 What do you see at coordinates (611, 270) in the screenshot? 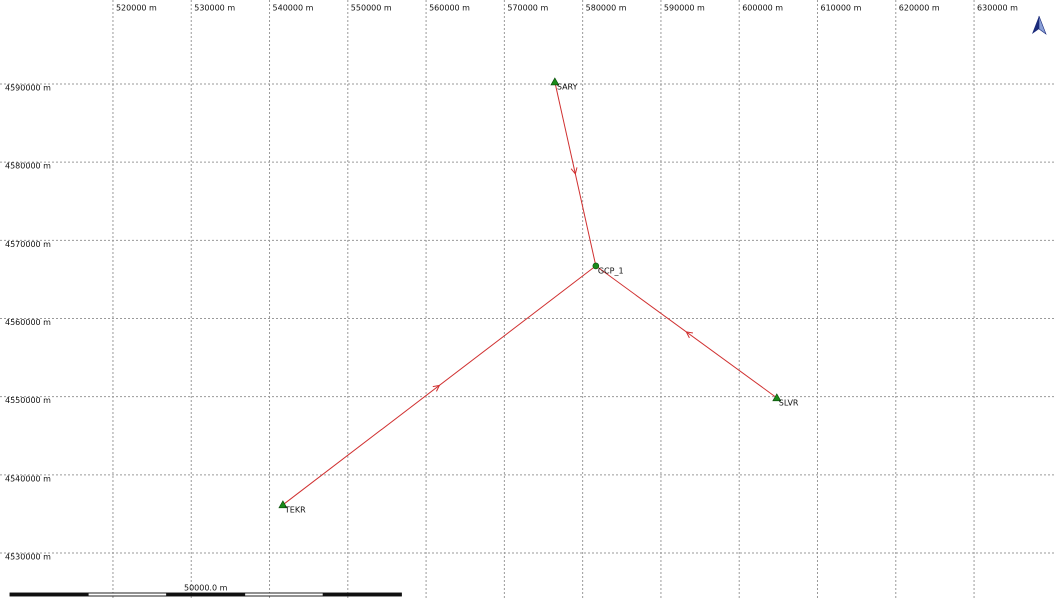
I see `station-label: GCP_1` at bounding box center [611, 270].